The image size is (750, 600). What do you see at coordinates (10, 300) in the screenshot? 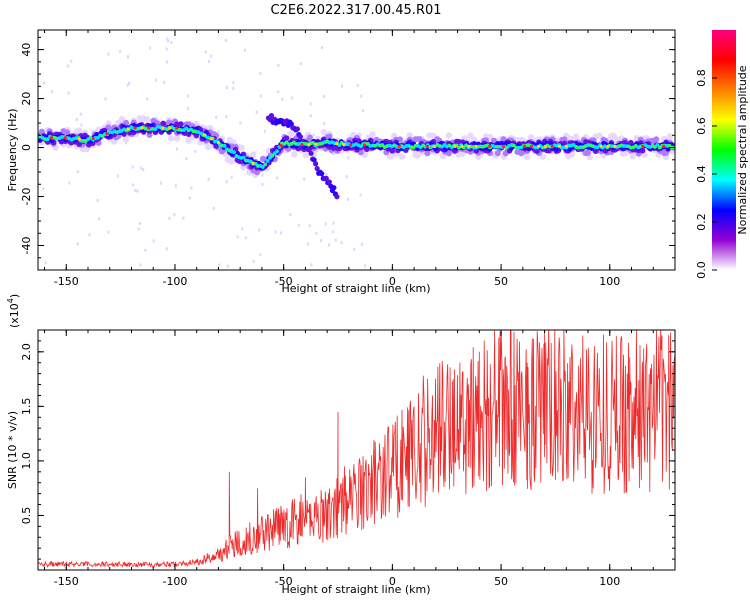
I see `snr-scale-exponent: 4` at bounding box center [10, 300].